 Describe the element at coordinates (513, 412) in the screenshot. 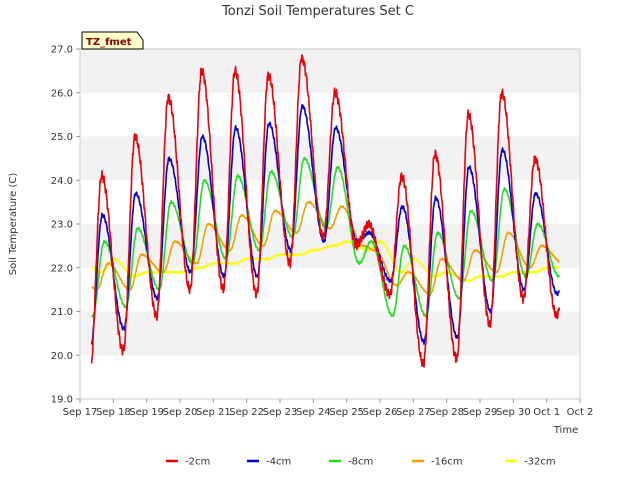

I see `x-tick-label: Sep 30` at that location.